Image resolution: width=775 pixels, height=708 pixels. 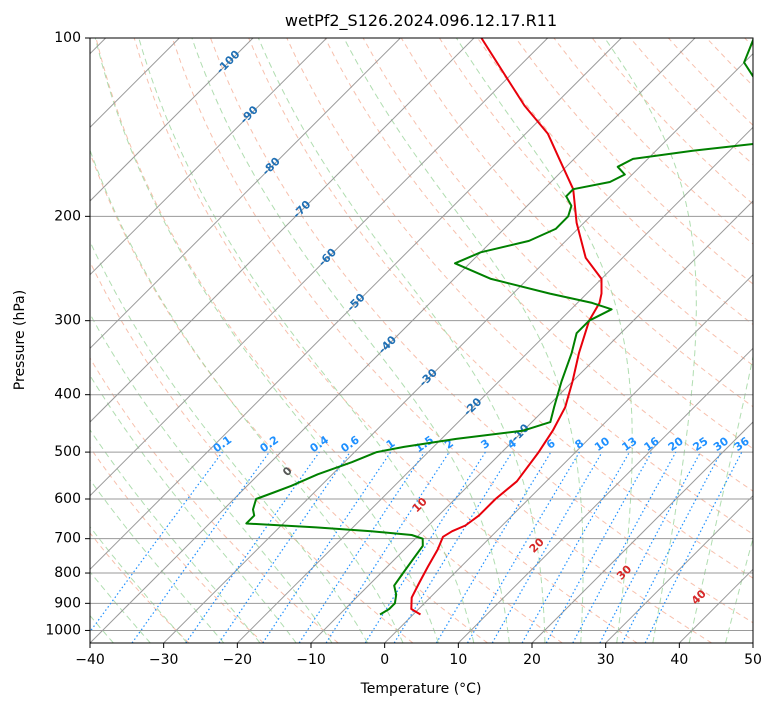 I want to click on y-tick-label: 300, so click(x=67, y=321).